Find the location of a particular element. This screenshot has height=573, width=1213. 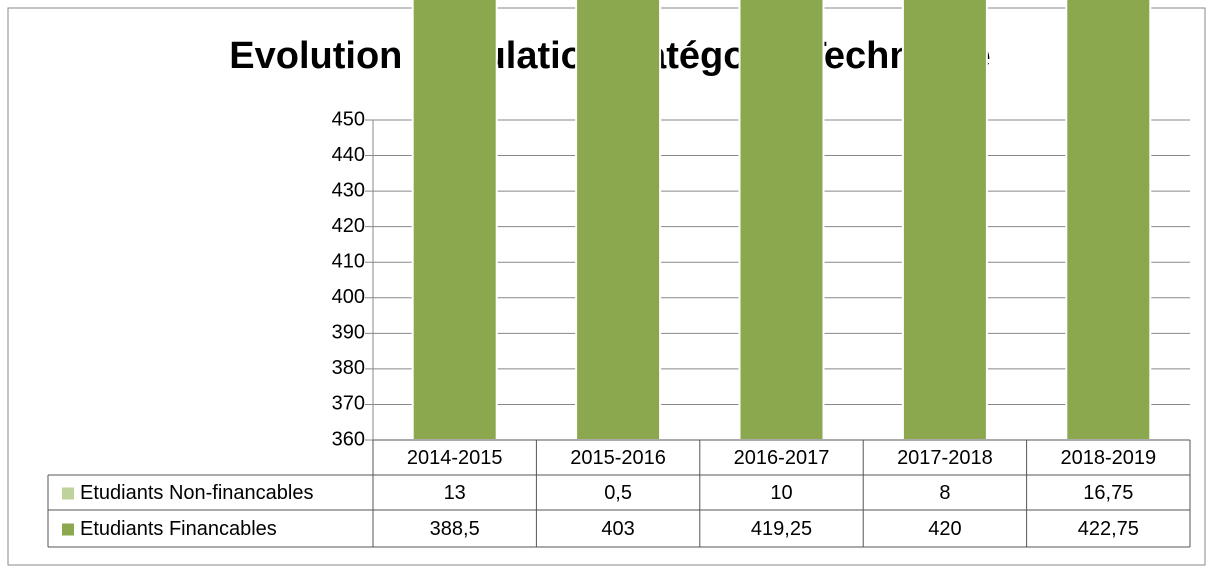

data-label: 420 is located at coordinates (944, 529).